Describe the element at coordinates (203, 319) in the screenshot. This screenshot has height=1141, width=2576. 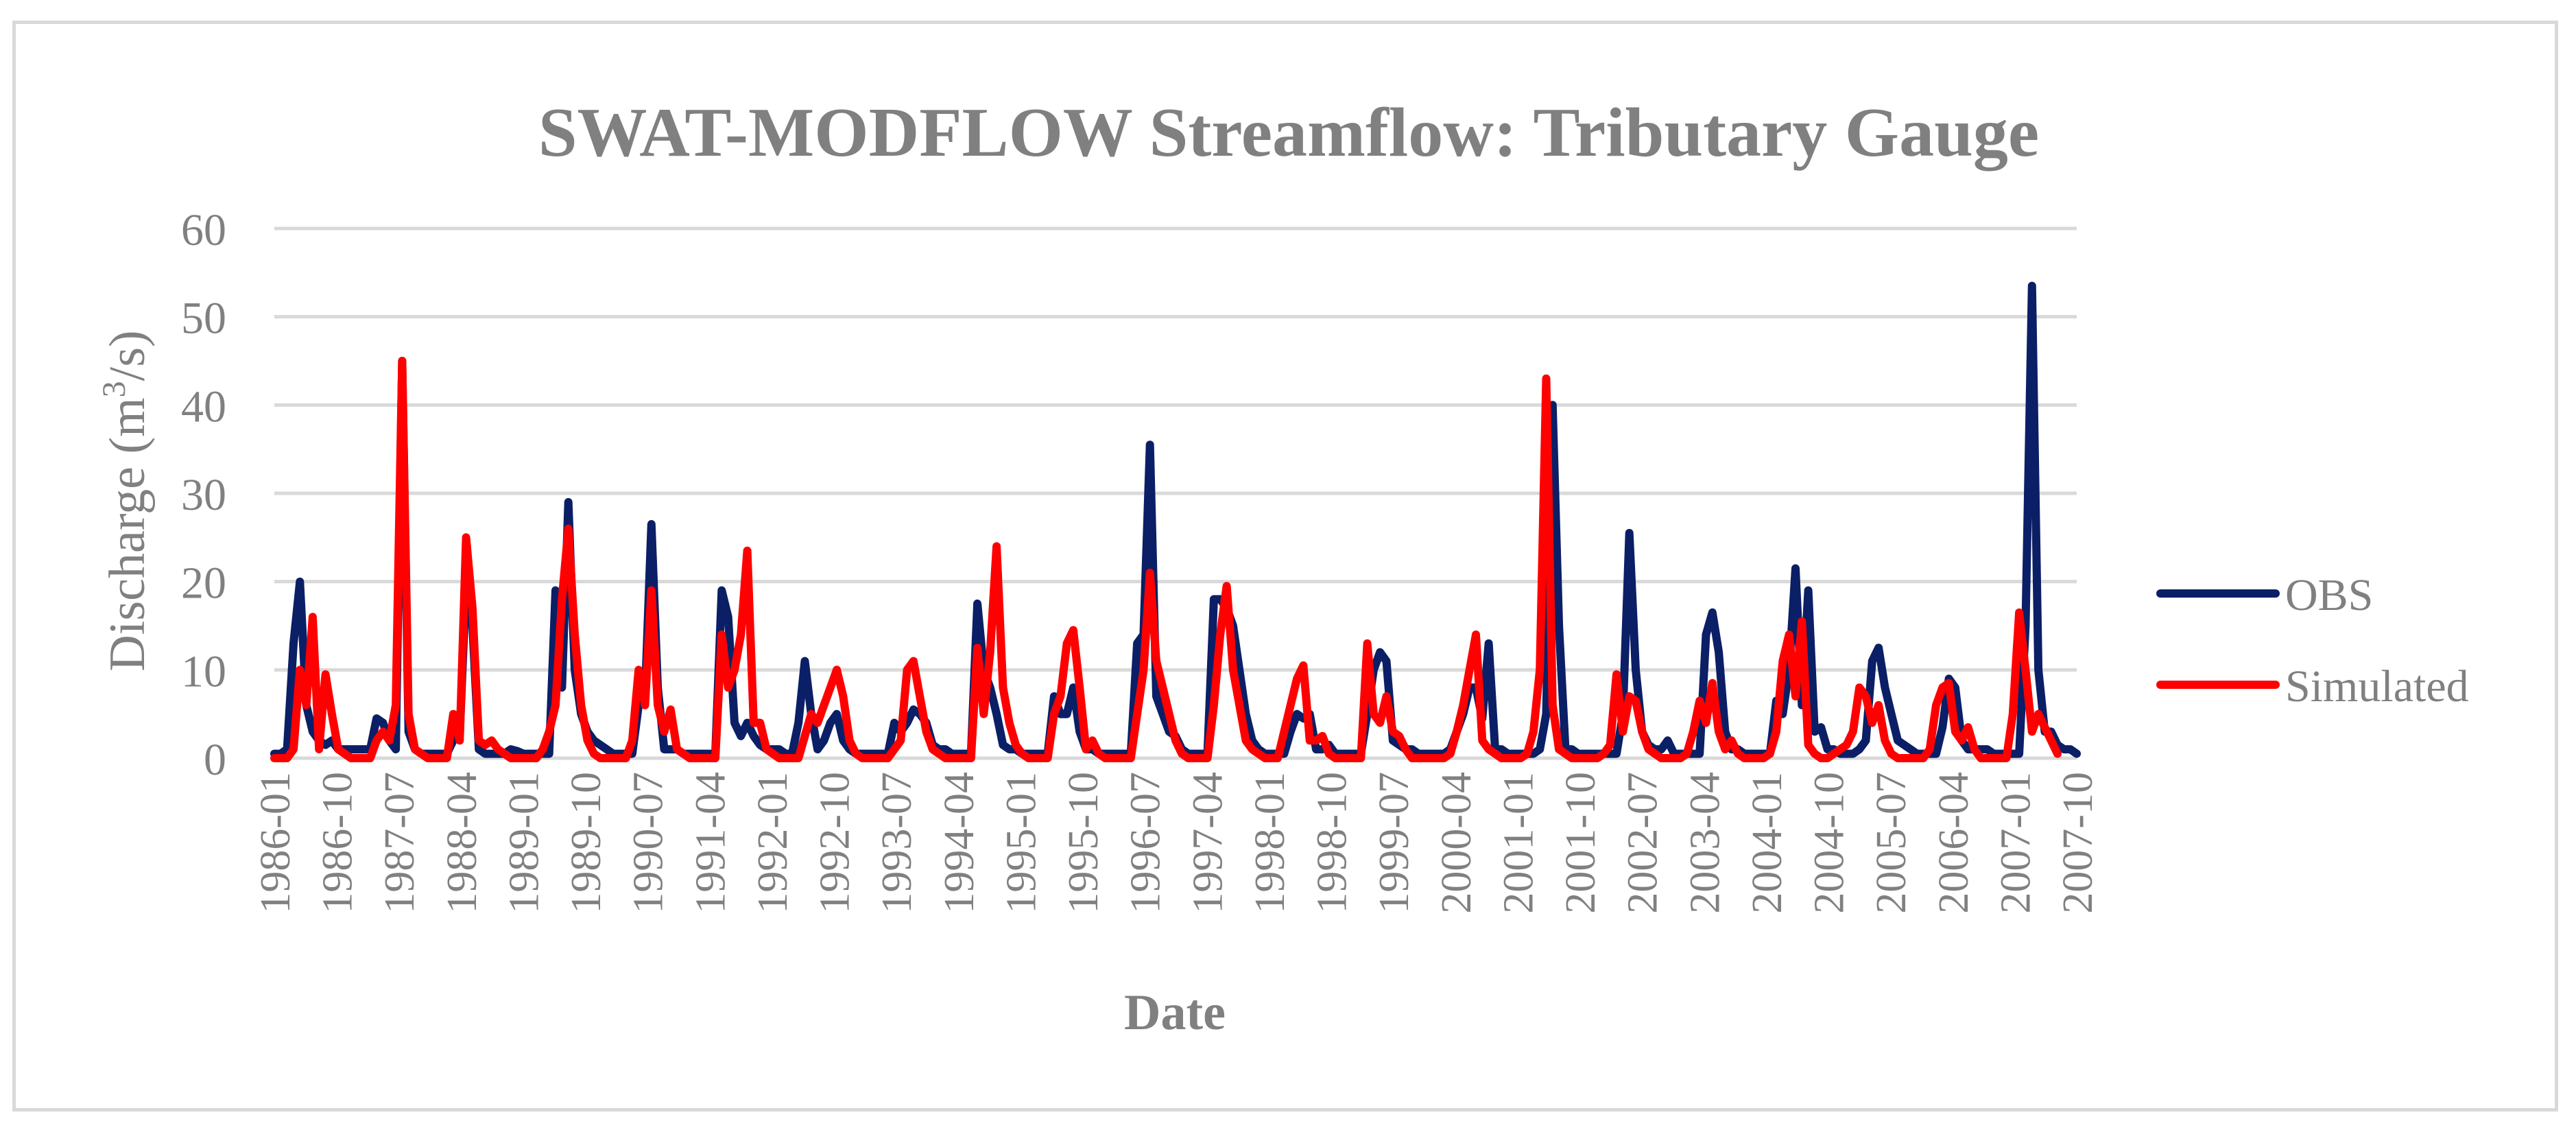
I see `y-tick-label: 50` at that location.